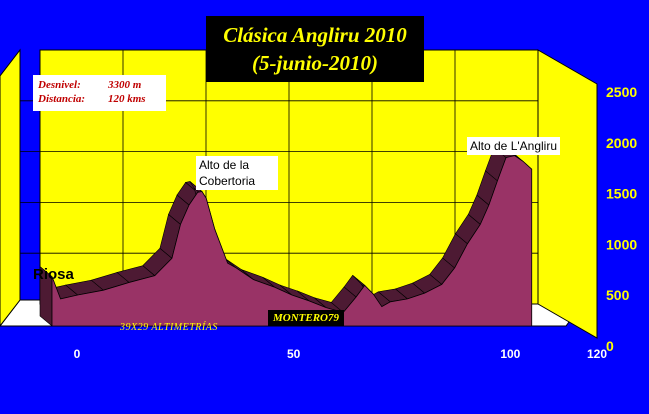  Describe the element at coordinates (127, 99) in the screenshot. I see `distancia-value: 120 kms` at that location.